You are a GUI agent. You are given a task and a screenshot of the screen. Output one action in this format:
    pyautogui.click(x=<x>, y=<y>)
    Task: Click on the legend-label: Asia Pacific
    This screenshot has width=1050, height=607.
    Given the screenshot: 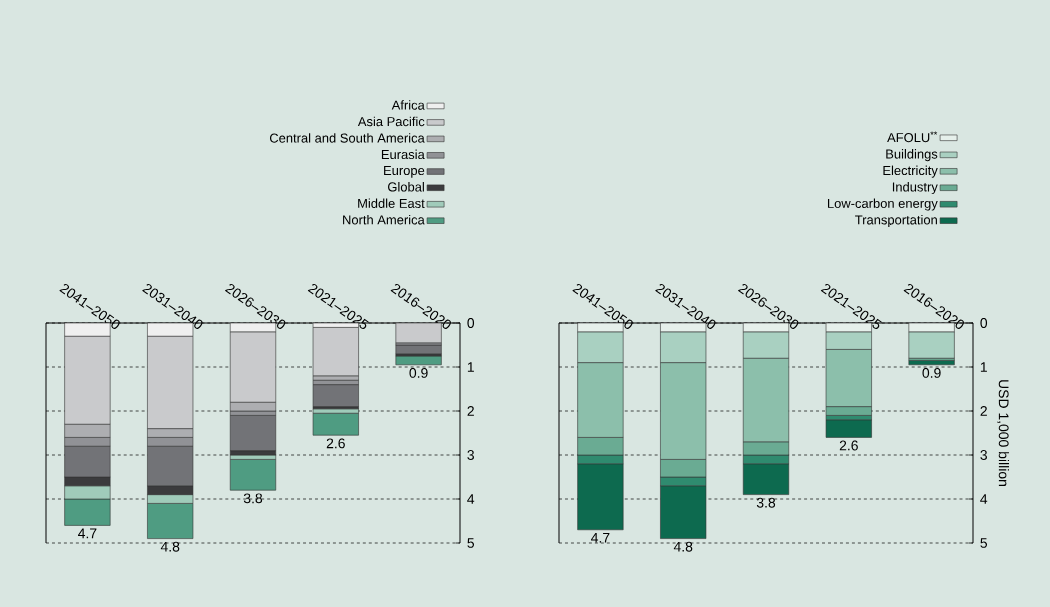 What is the action you would take?
    pyautogui.click(x=391, y=121)
    